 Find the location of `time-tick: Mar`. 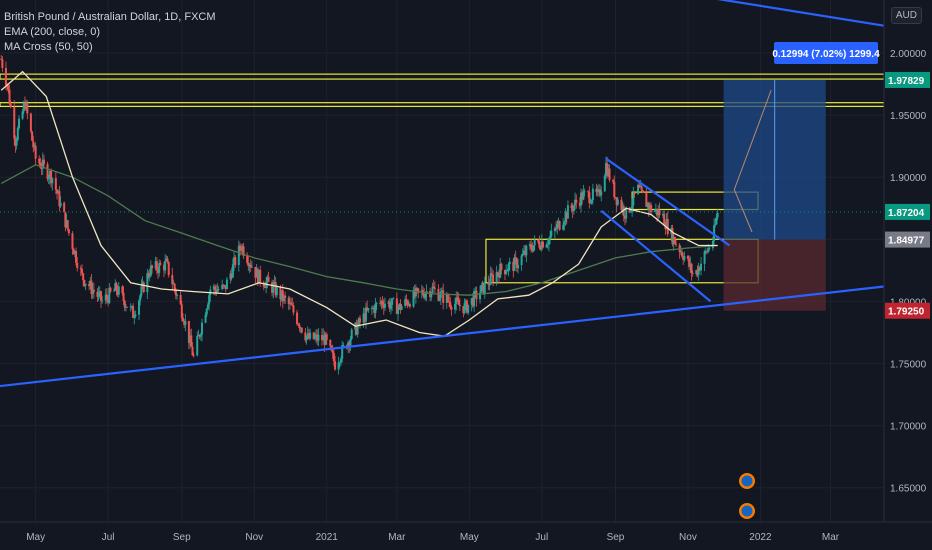

time-tick: Mar is located at coordinates (831, 537).